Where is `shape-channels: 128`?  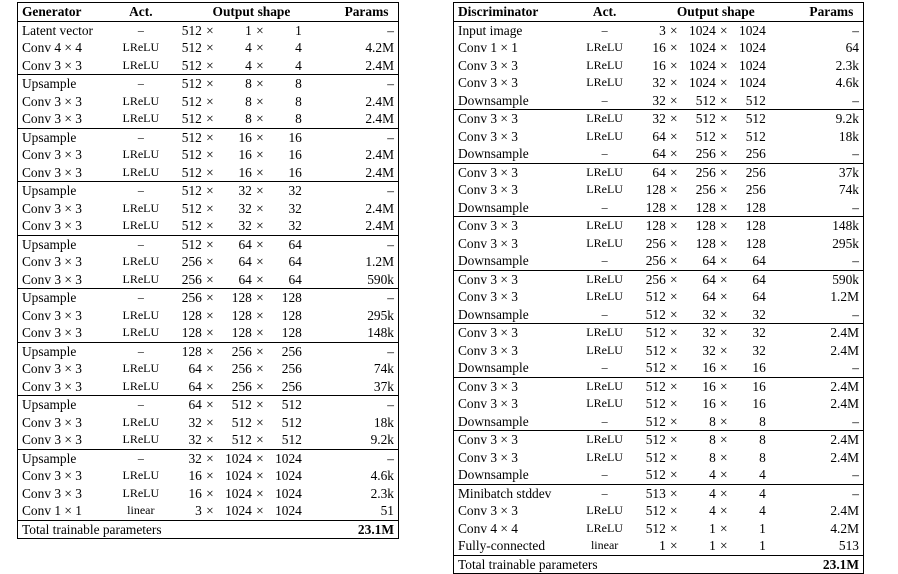
shape-channels: 128 is located at coordinates (191, 351).